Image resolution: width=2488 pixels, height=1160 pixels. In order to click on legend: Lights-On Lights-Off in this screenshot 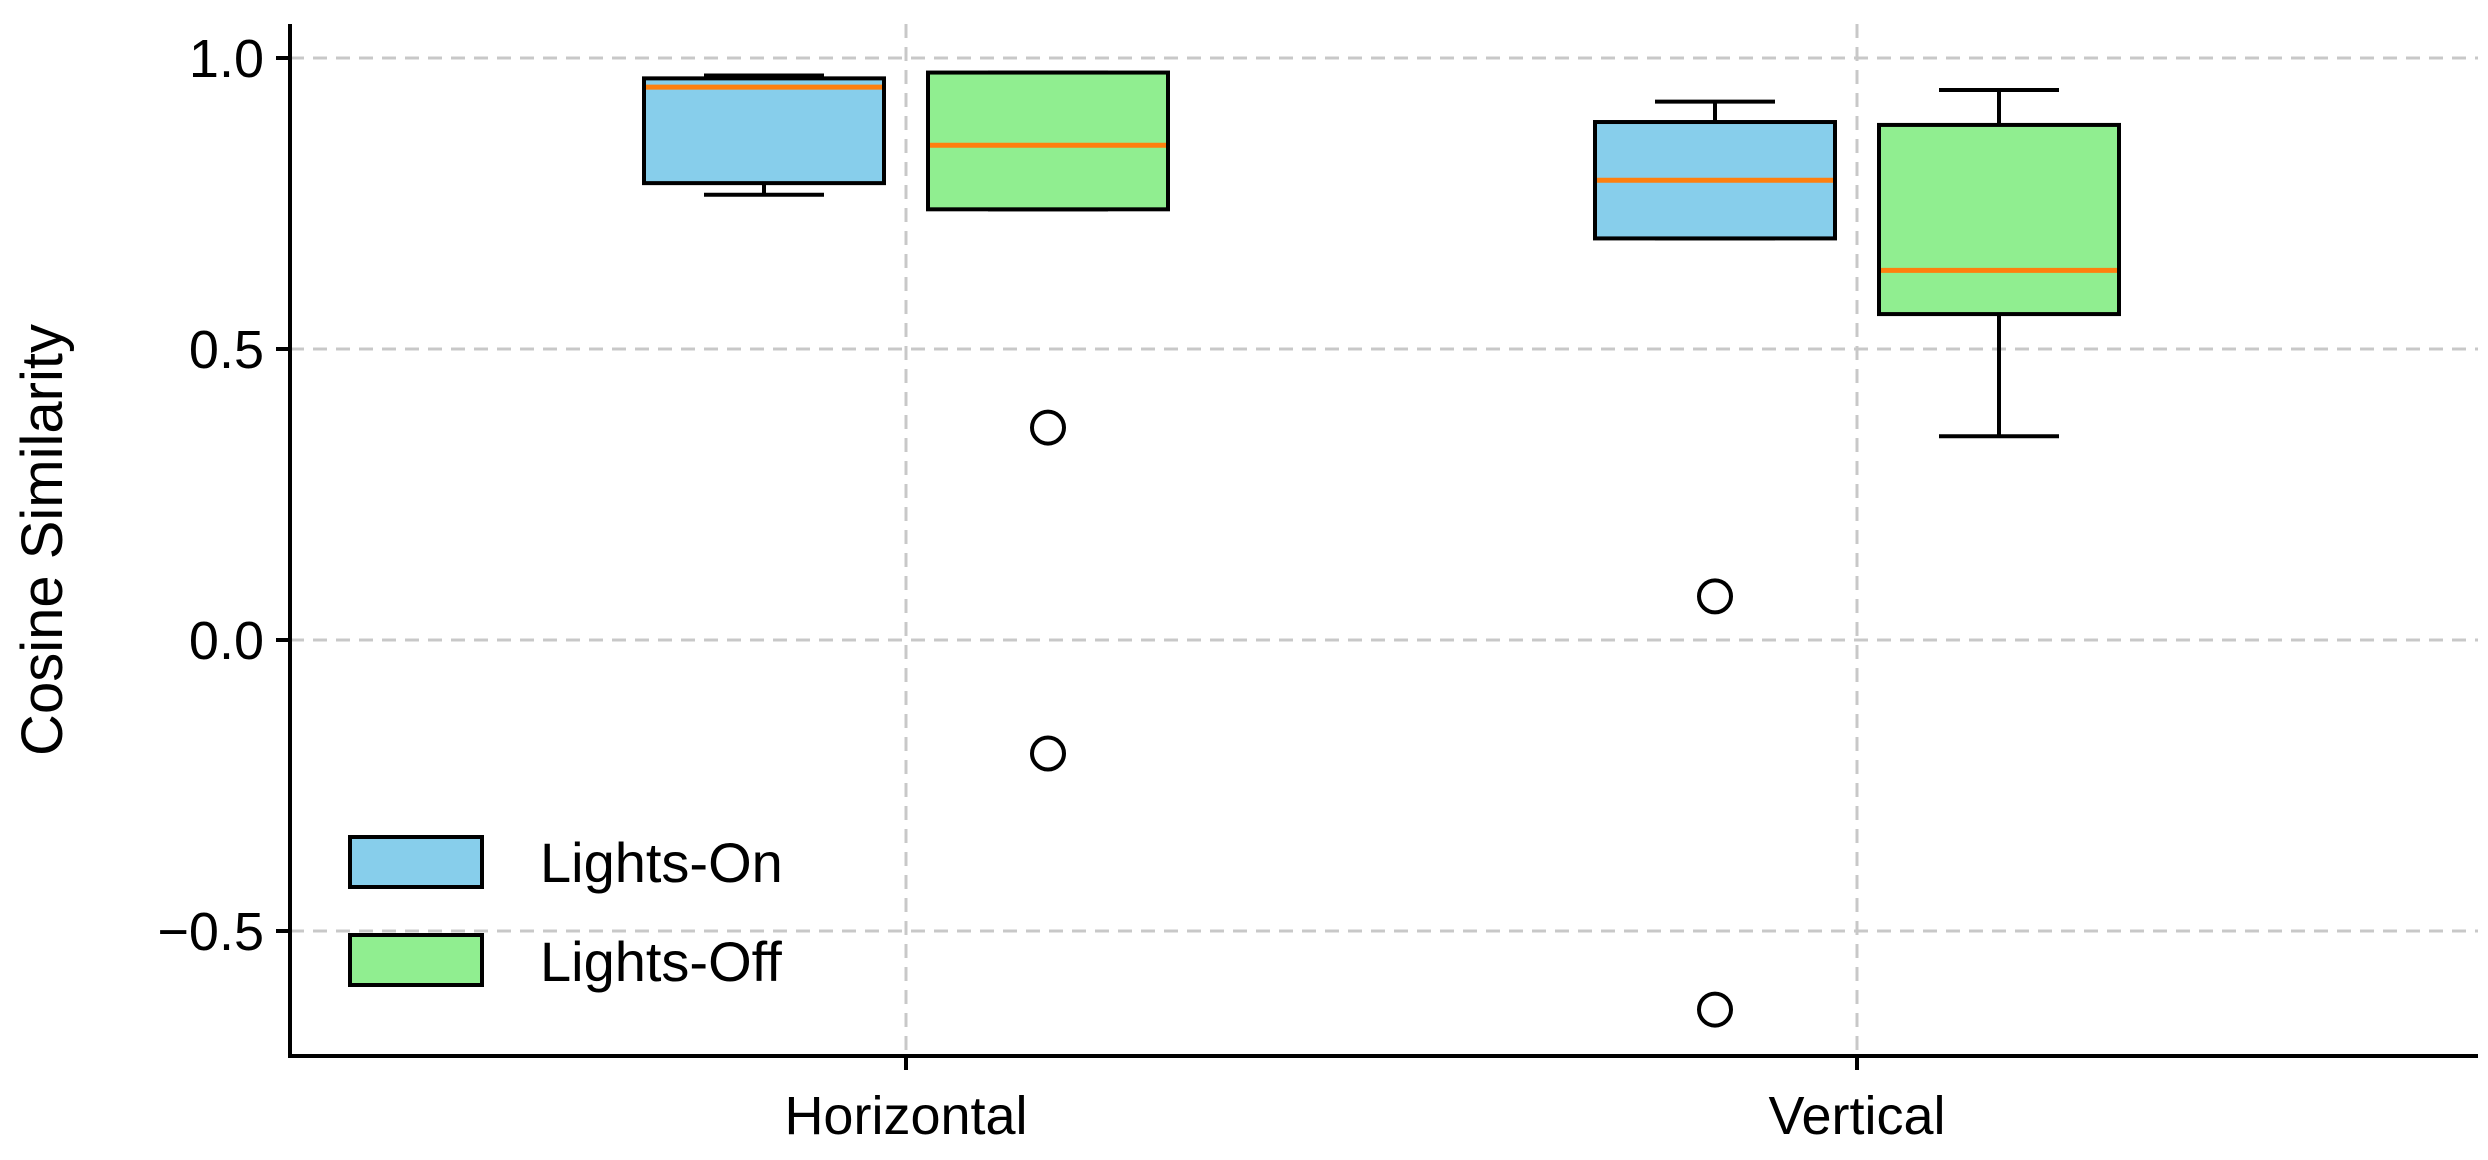, I will do `click(565, 912)`.